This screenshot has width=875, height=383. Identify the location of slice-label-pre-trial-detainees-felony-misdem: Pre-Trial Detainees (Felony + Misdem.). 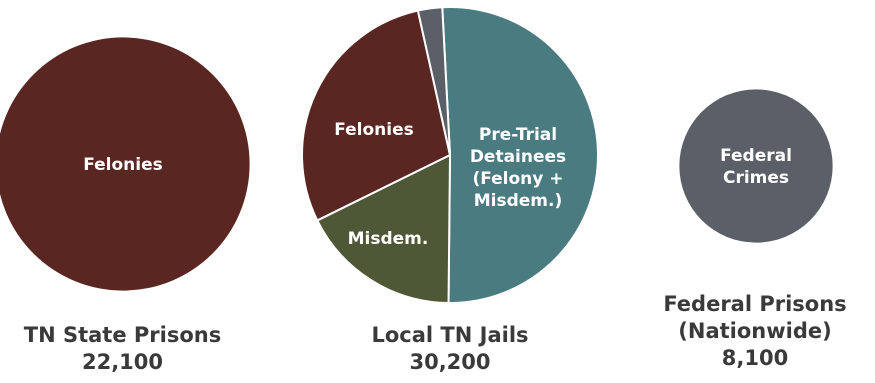
(518, 168).